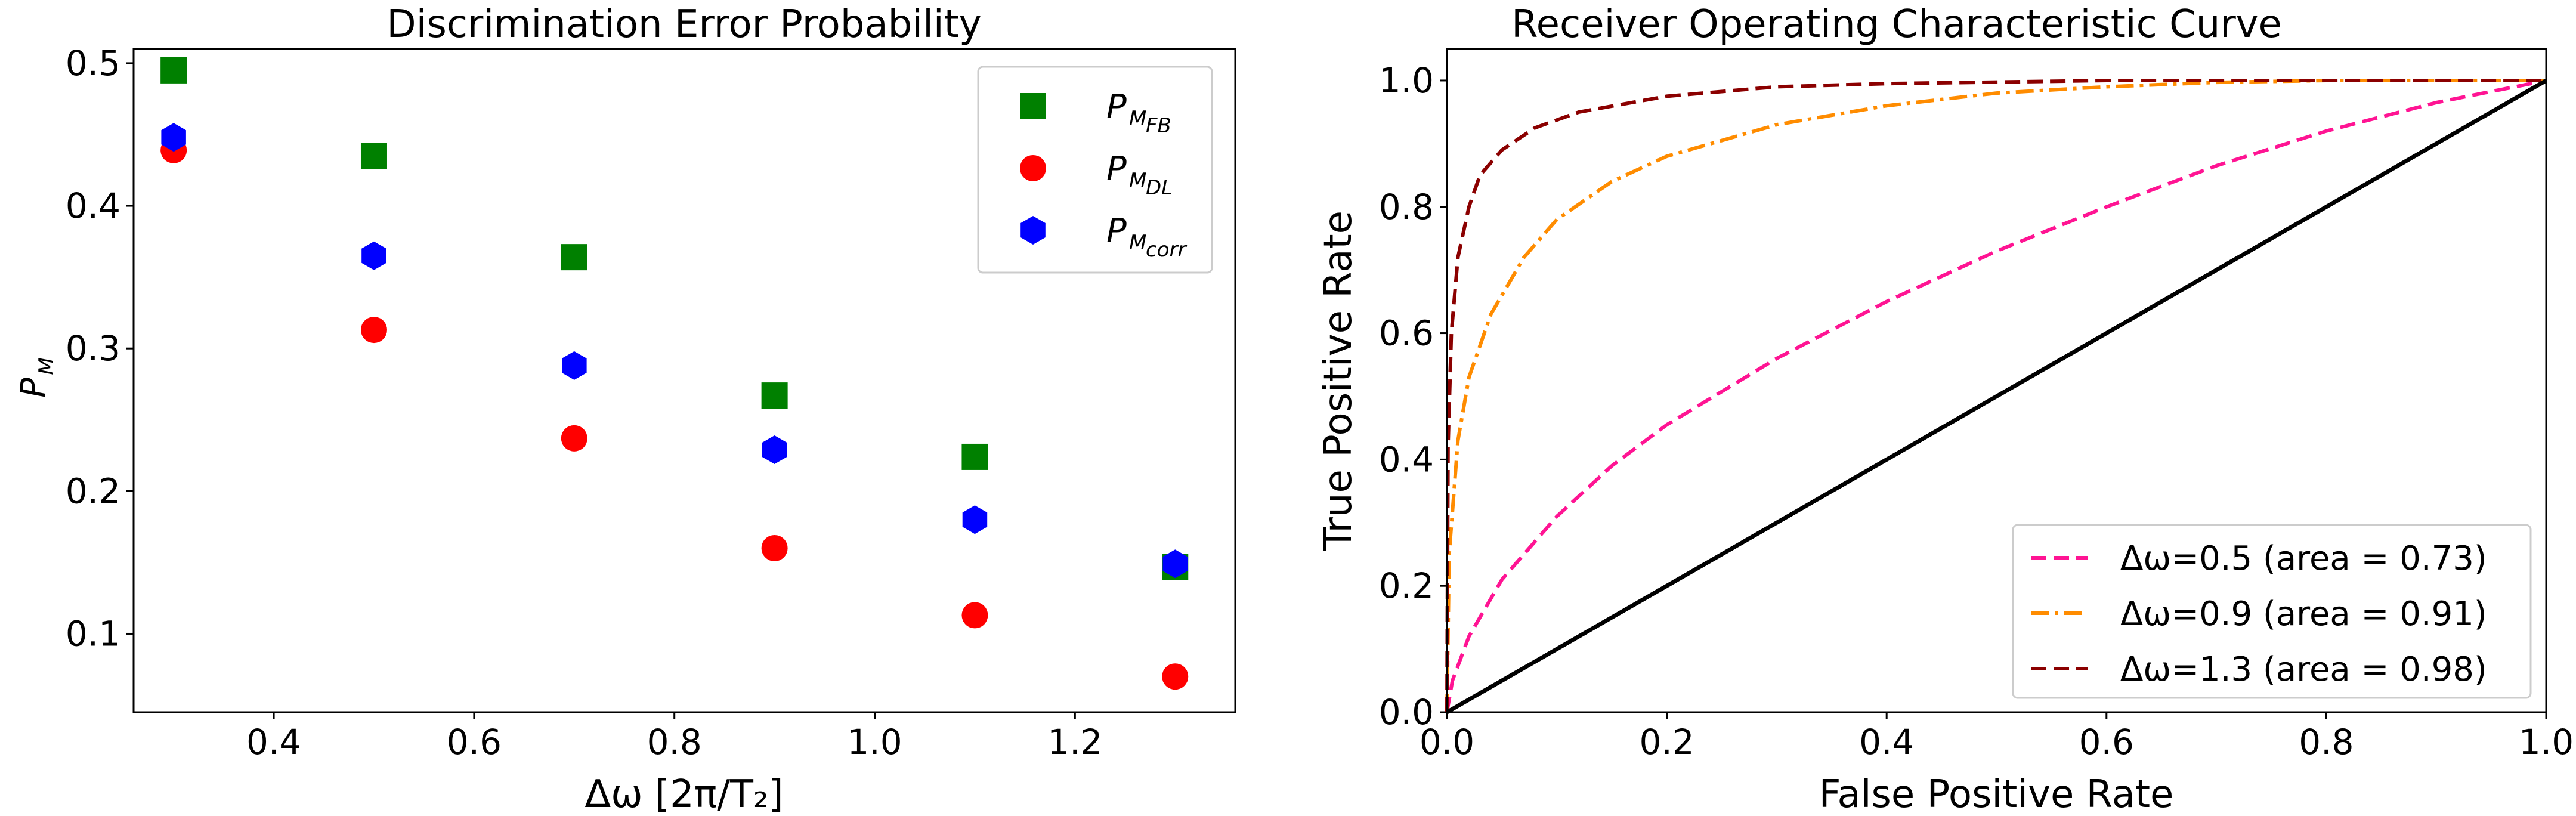  I want to click on left-title: Discrimination Error Probability, so click(683, 24).